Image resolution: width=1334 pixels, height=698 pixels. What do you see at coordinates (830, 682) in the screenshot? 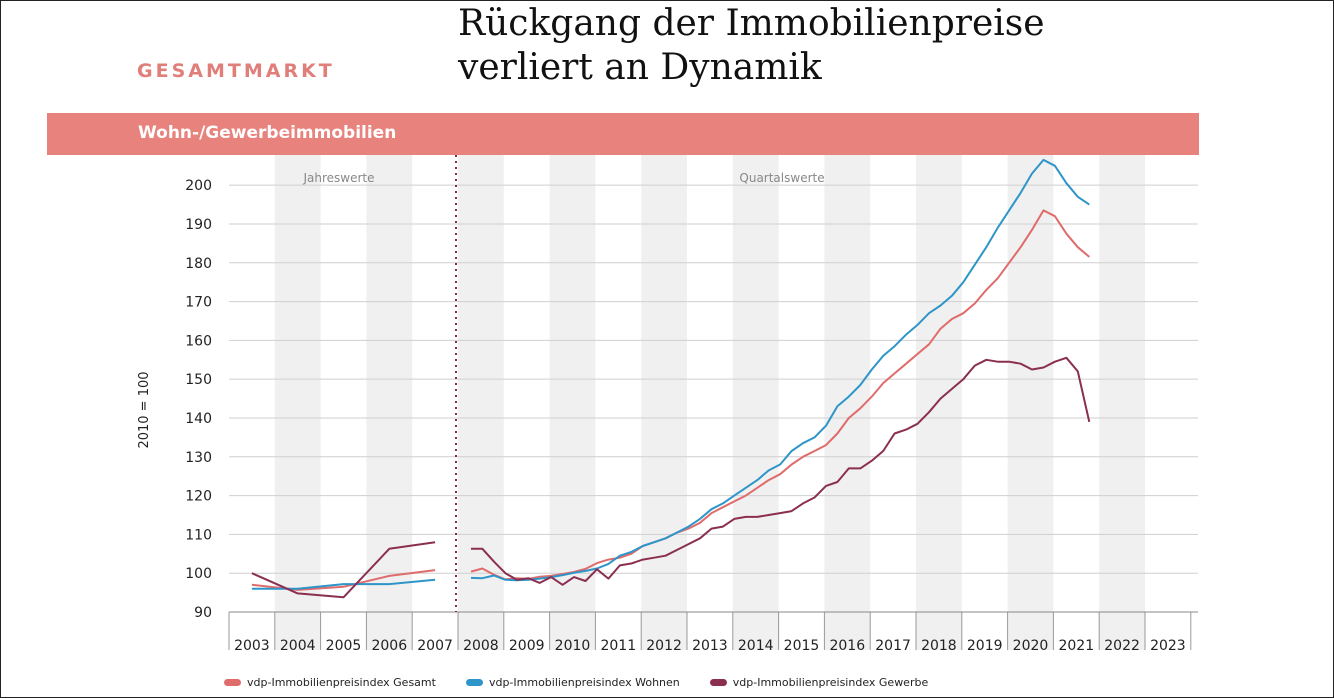
I see `legend-label-gewerbe: vdp-Immobilienpreisindex Gewerbe` at bounding box center [830, 682].